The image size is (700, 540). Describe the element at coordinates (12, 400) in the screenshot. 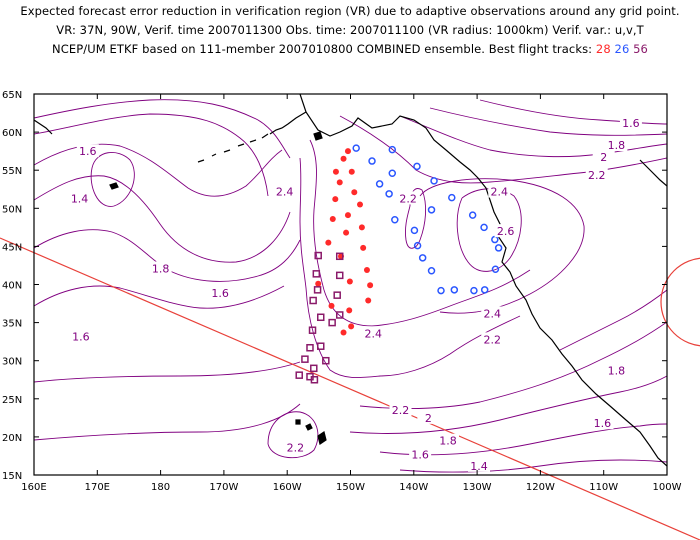

I see `lat-label: 25N` at that location.